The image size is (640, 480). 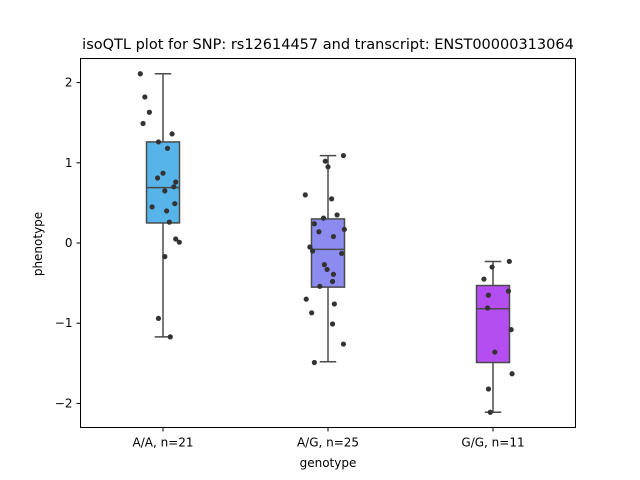 I want to click on y-tick-label: −2, so click(x=64, y=403).